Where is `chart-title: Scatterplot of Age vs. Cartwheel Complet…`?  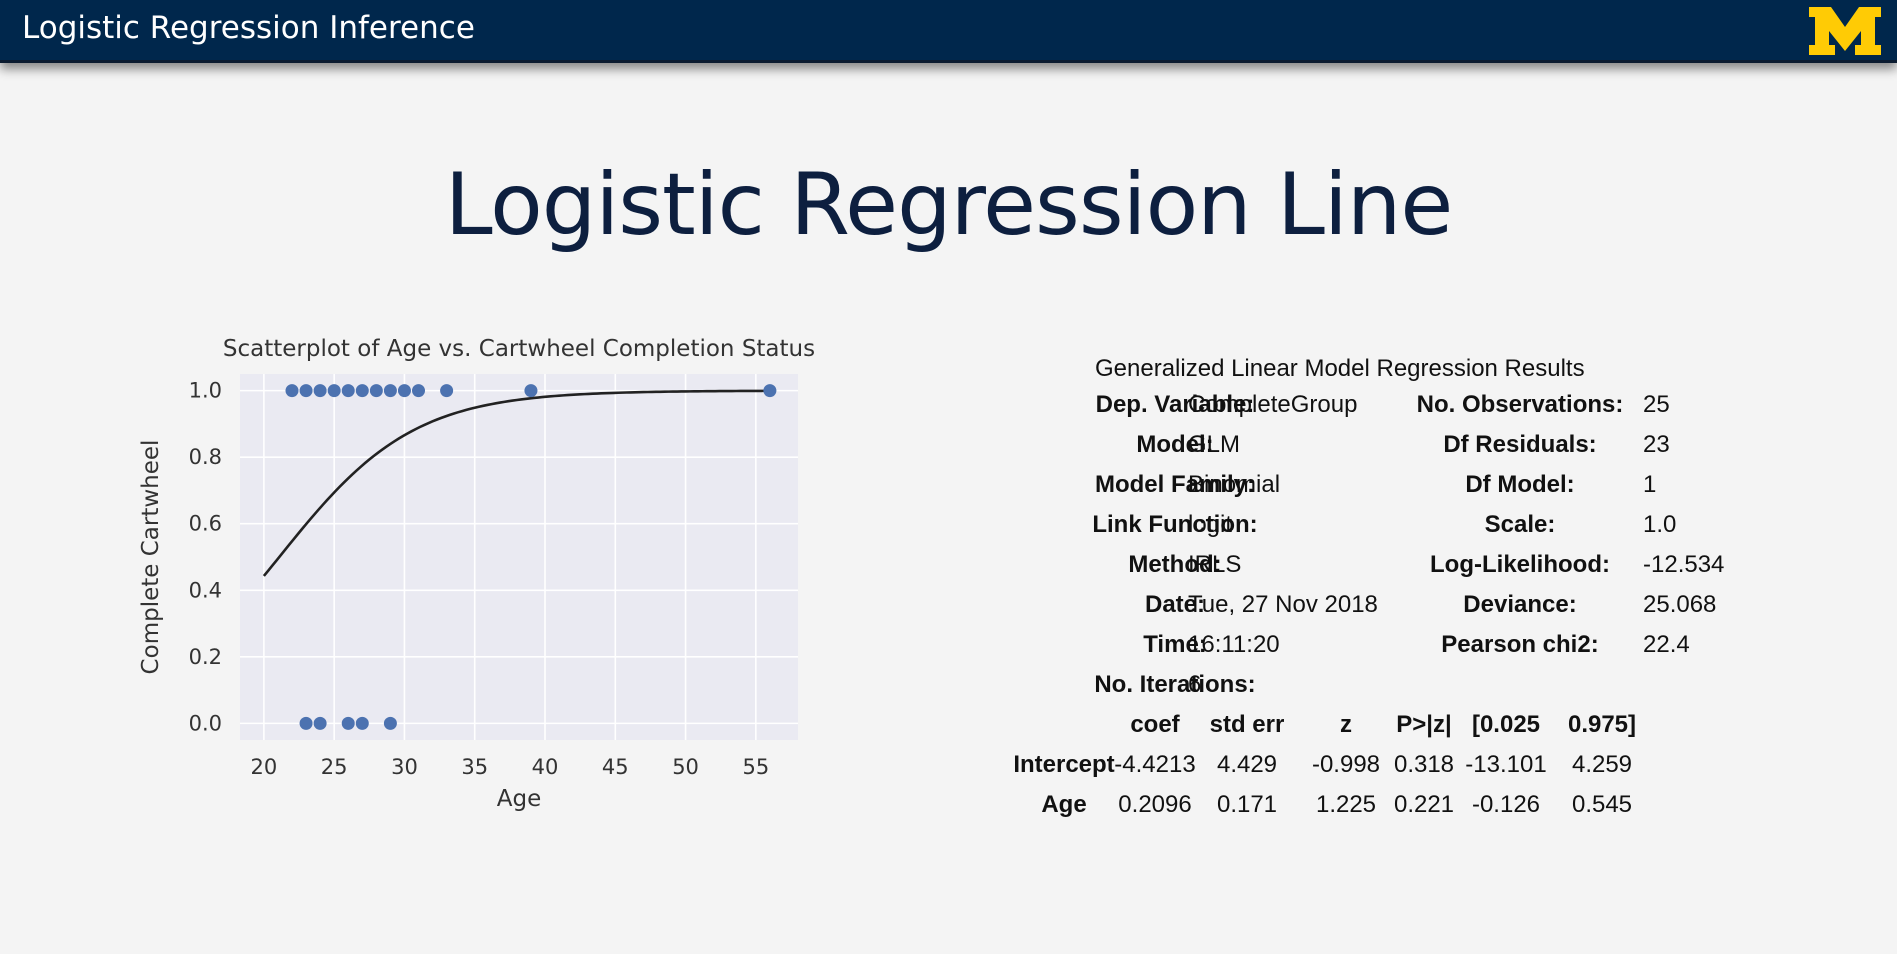
chart-title: Scatterplot of Age vs. Cartwheel Complet… is located at coordinates (519, 349).